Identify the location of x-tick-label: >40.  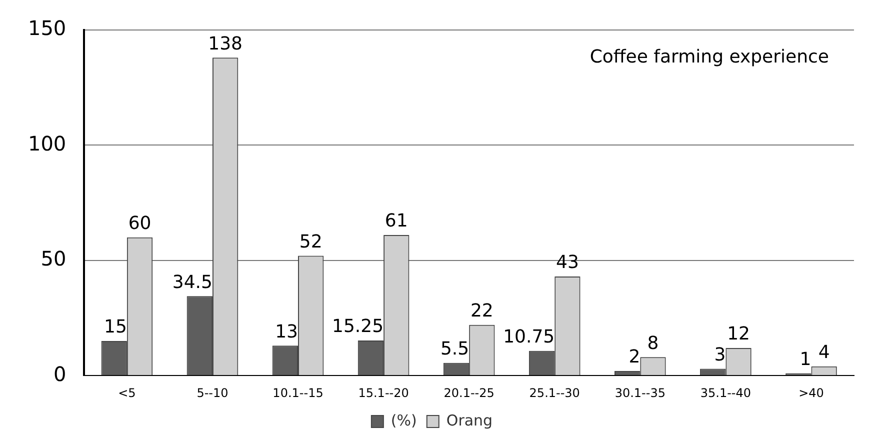
(811, 393).